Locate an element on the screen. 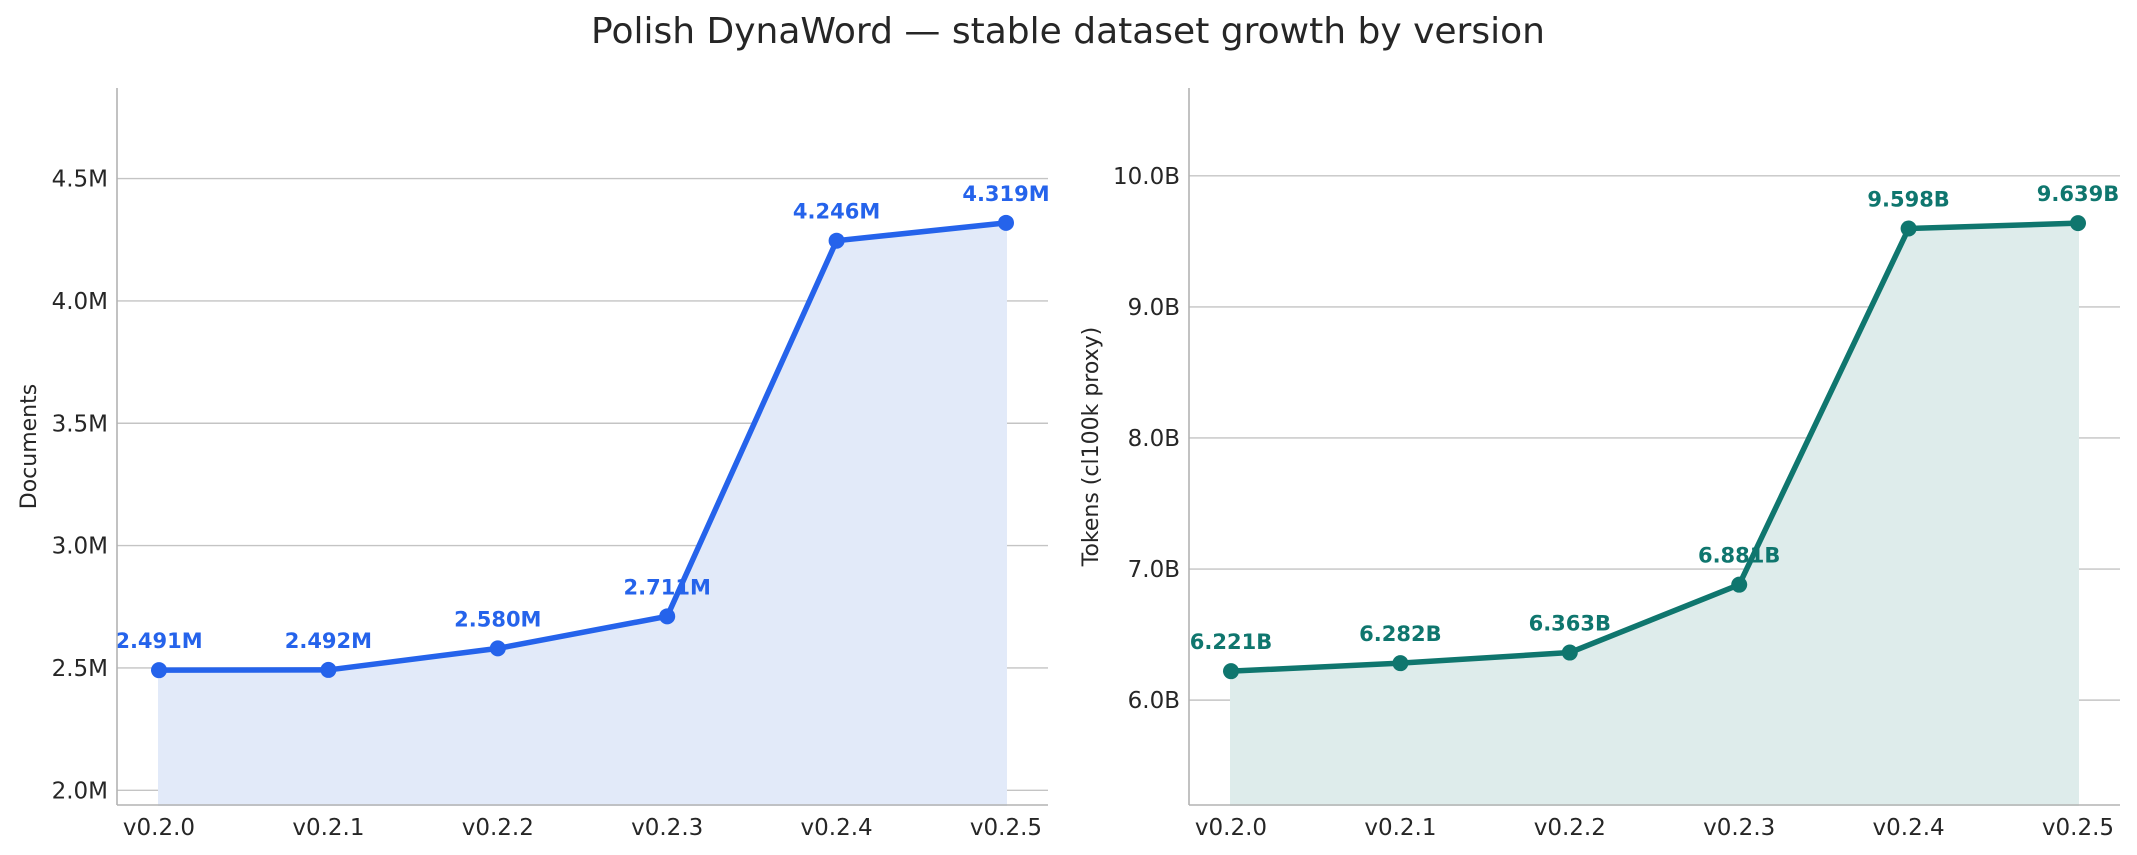 This screenshot has height=855, width=2137. tokens-xtick-label: v0.2.2 is located at coordinates (1570, 828).